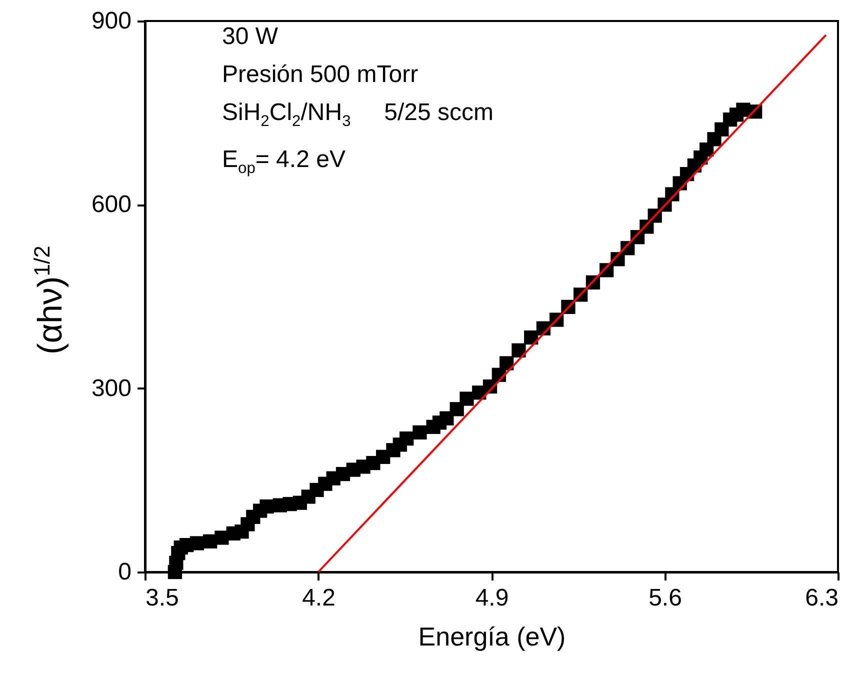 This screenshot has width=852, height=677. What do you see at coordinates (821, 598) in the screenshot?
I see `x-tick-label: 6.3` at bounding box center [821, 598].